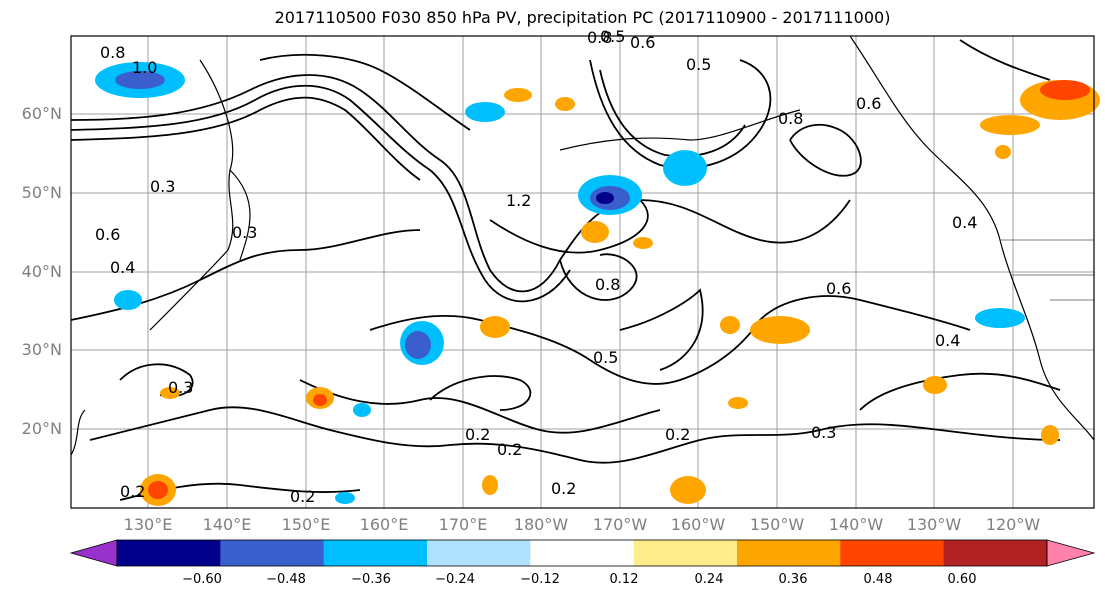 This screenshot has height=601, width=1105. What do you see at coordinates (1013, 524) in the screenshot?
I see `lon-label: 120°W` at bounding box center [1013, 524].